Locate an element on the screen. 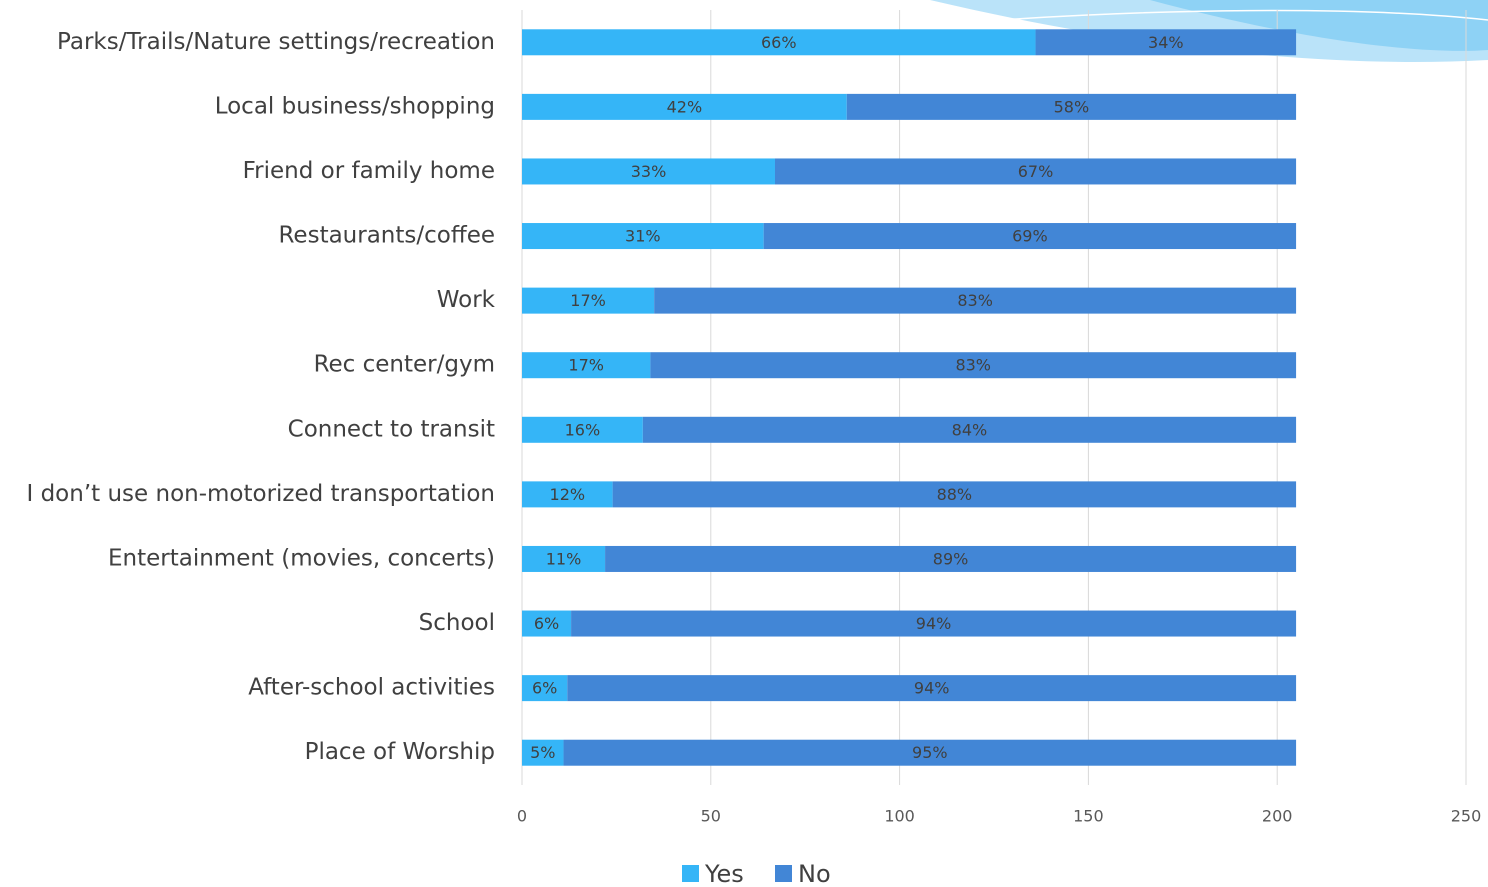 The image size is (1488, 887). value-label: 11% is located at coordinates (564, 558).